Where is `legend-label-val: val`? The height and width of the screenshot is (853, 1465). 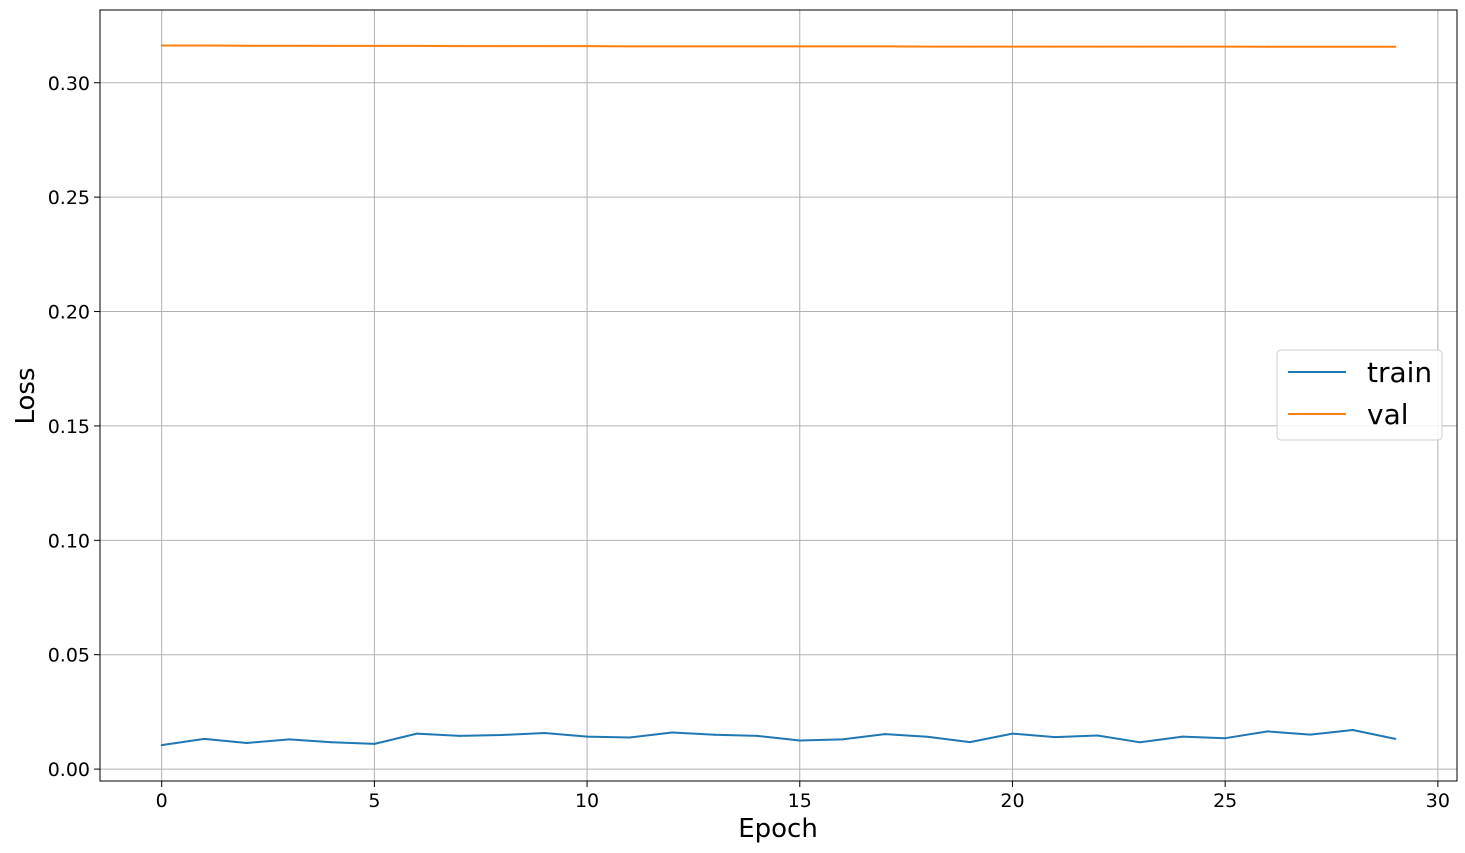 legend-label-val: val is located at coordinates (1388, 414).